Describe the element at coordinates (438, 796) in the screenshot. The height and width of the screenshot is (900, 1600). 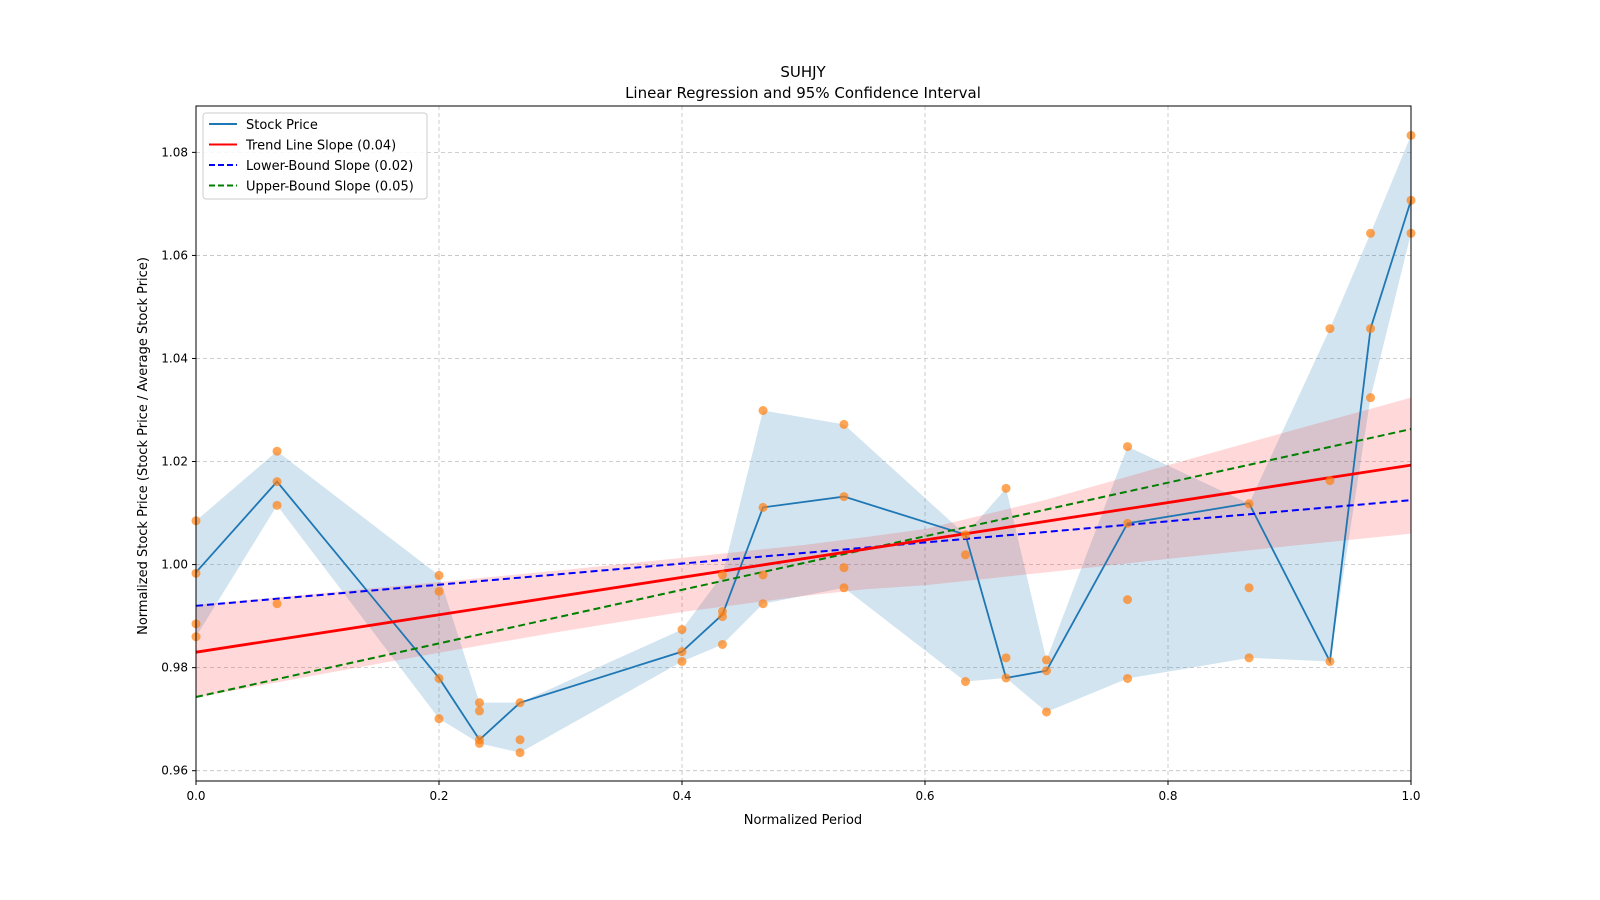
I see `x-tick-label: 0.2` at that location.